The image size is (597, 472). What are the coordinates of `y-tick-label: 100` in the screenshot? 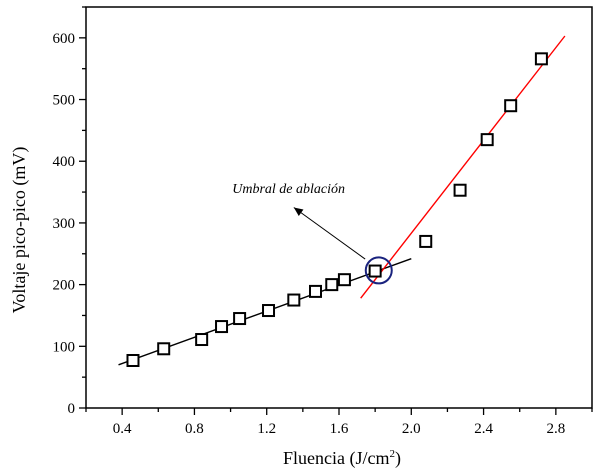 It's located at (64, 347).